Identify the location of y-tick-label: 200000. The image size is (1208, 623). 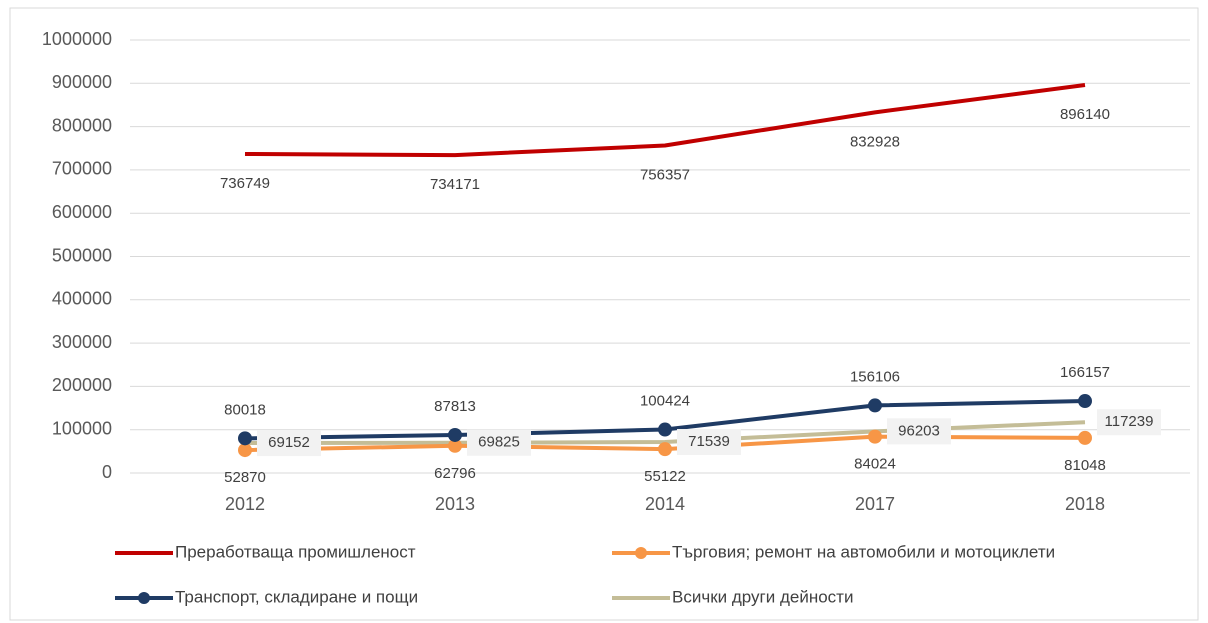
(82, 385).